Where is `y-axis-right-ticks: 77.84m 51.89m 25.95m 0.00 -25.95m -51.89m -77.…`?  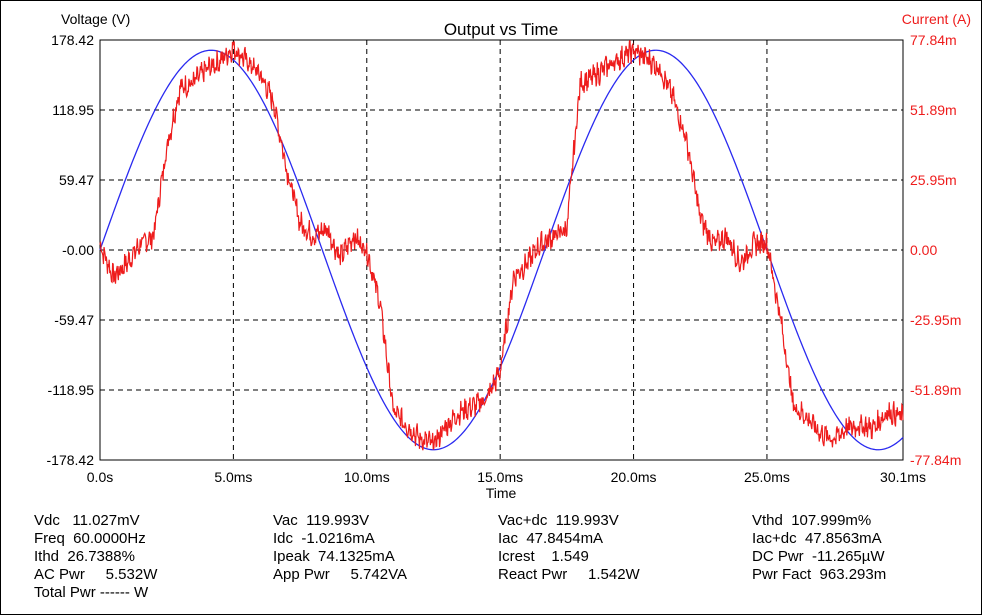
y-axis-right-ticks: 77.84m 51.89m 25.95m 0.00 -25.95m -51.89m -77.… is located at coordinates (935, 250).